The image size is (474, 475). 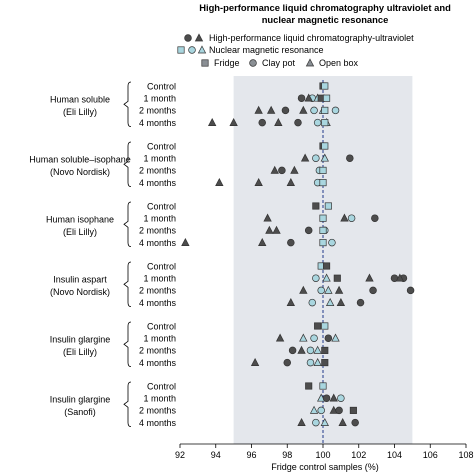 I want to click on group-label: Human soluble–isophane, so click(x=80, y=159).